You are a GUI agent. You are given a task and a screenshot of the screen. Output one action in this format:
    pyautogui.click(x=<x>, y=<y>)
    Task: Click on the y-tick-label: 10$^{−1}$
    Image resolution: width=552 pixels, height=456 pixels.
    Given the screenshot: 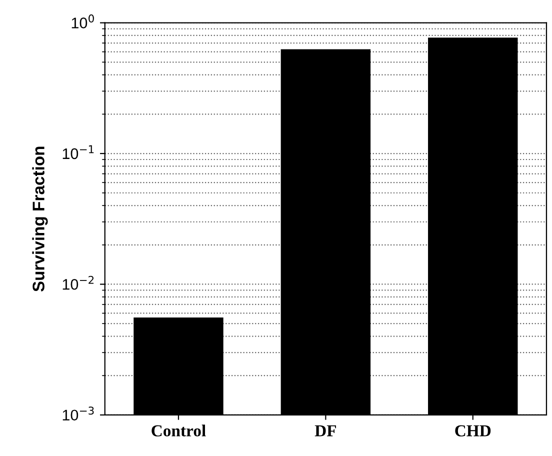 What is the action you would take?
    pyautogui.click(x=78, y=152)
    